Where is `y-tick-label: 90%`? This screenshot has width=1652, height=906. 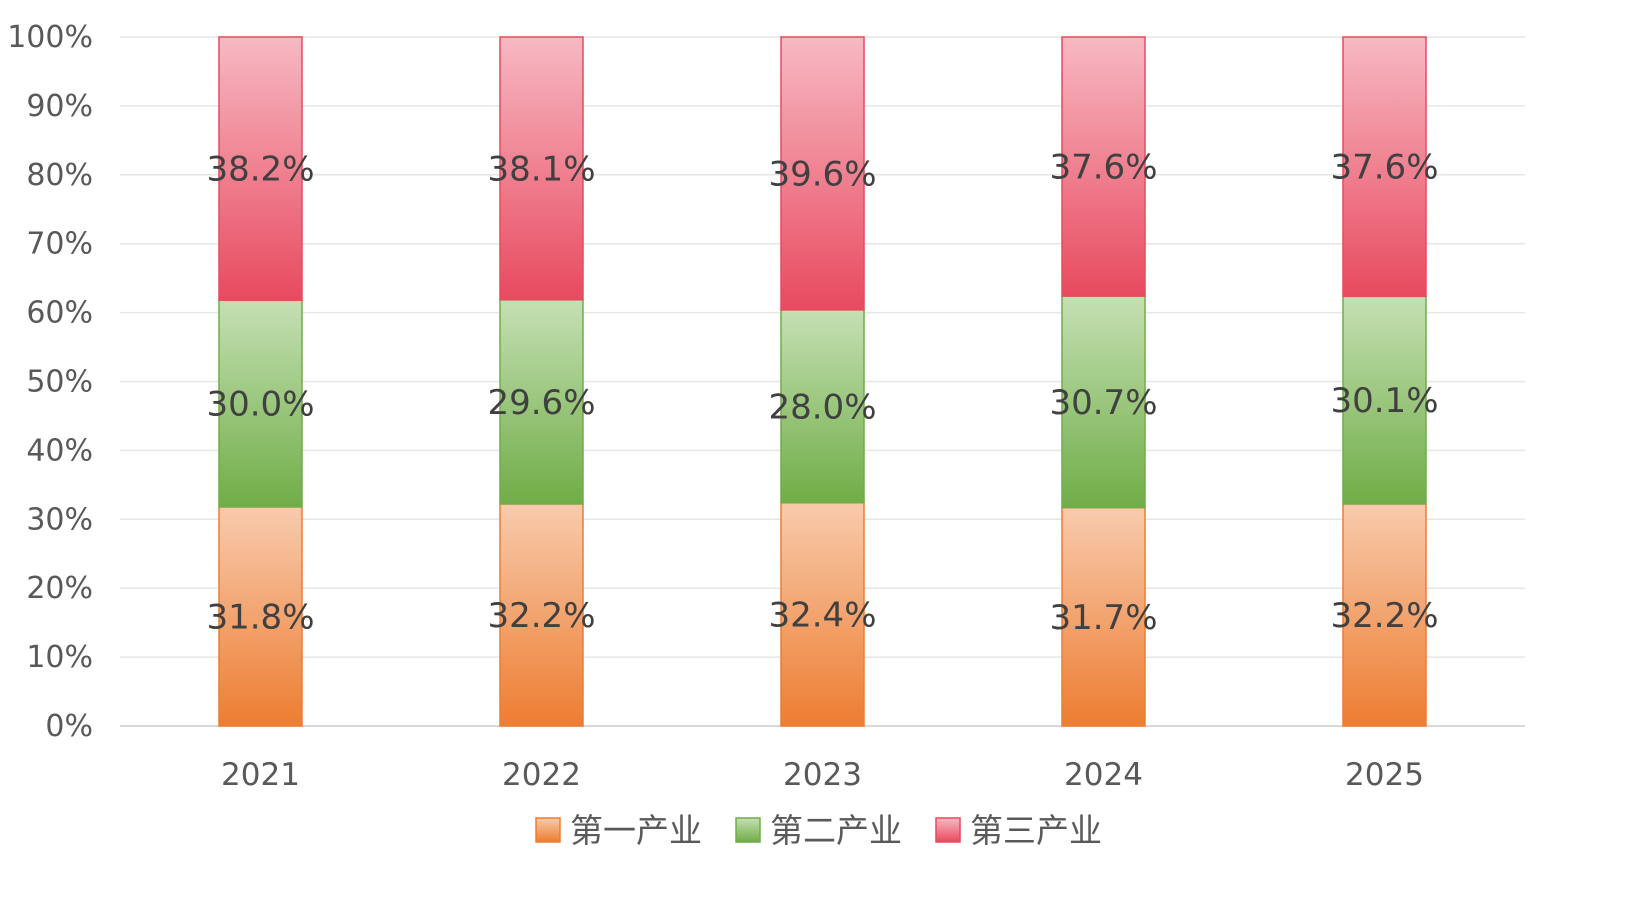
y-tick-label: 90% is located at coordinates (59, 106).